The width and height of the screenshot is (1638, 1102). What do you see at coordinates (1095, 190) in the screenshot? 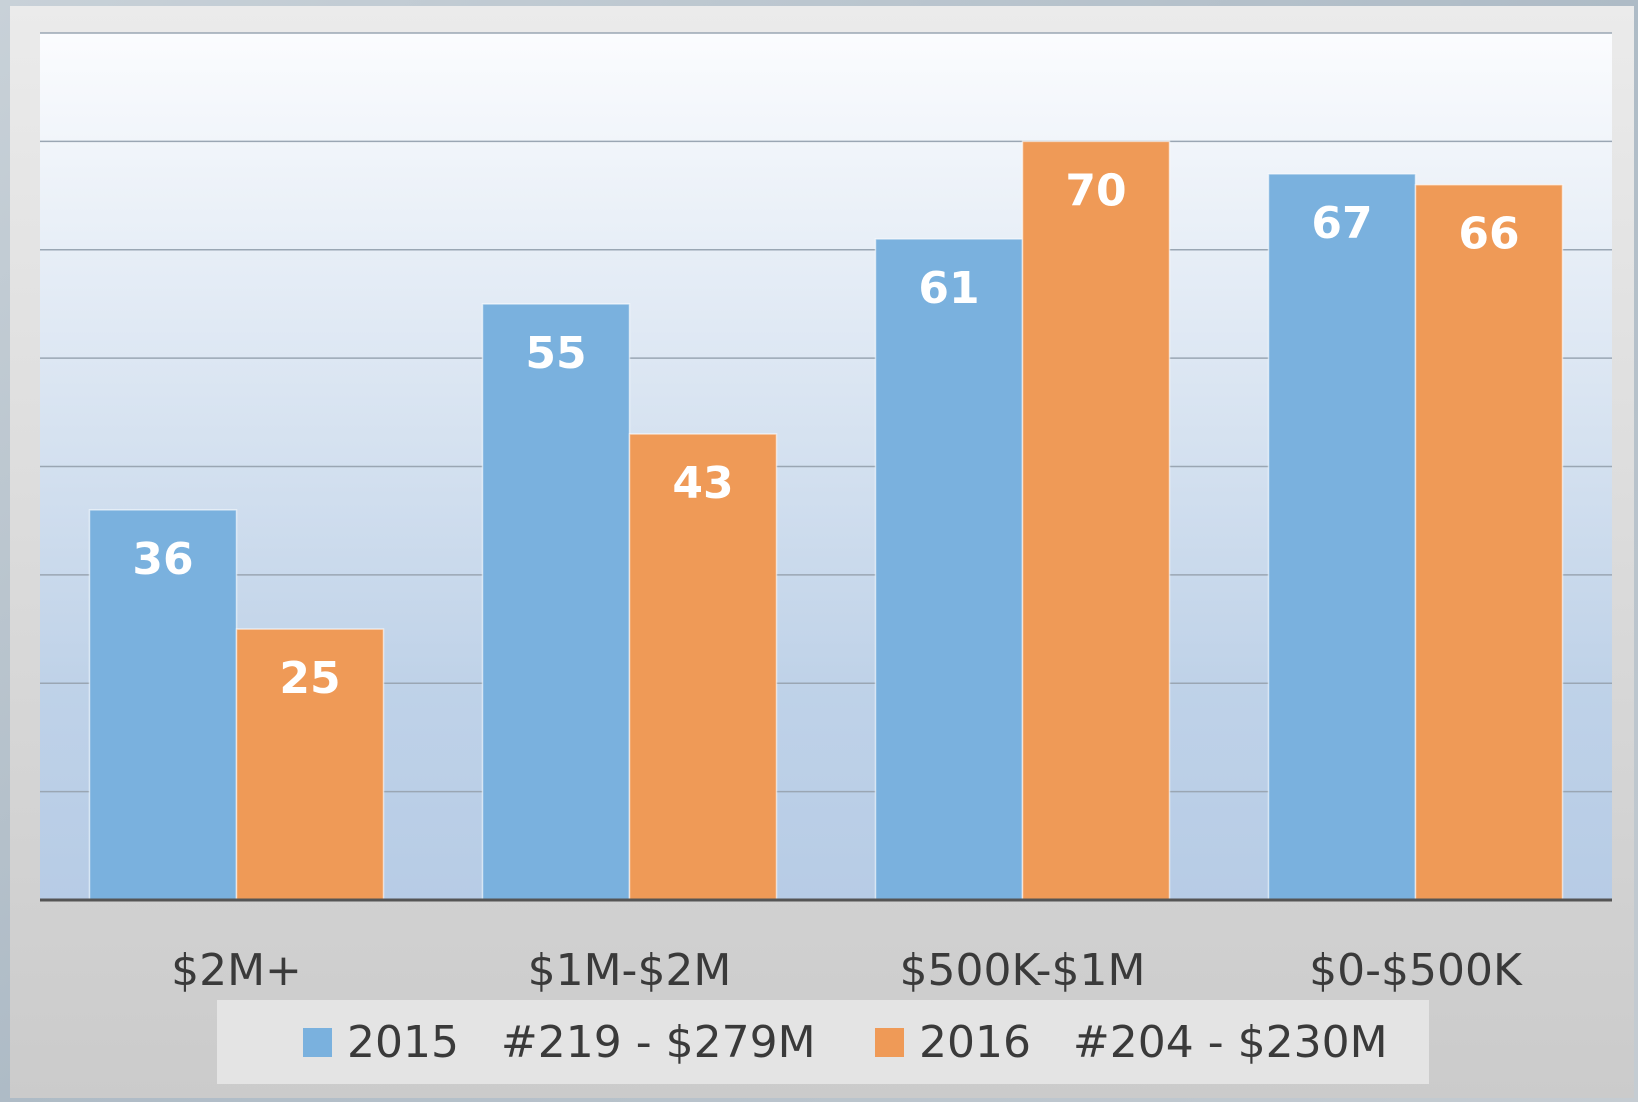
I see `data-label: 70` at bounding box center [1095, 190].